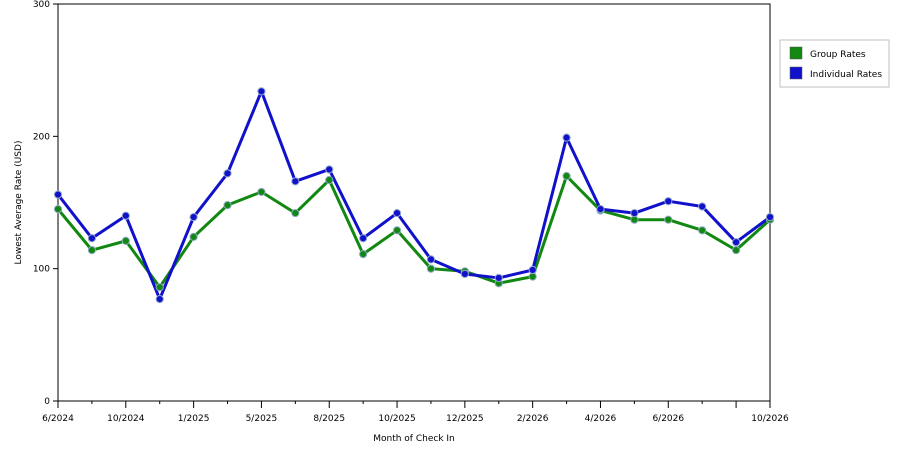 This screenshot has height=450, width=900. Describe the element at coordinates (846, 75) in the screenshot. I see `legend-label: Individual Rates` at that location.